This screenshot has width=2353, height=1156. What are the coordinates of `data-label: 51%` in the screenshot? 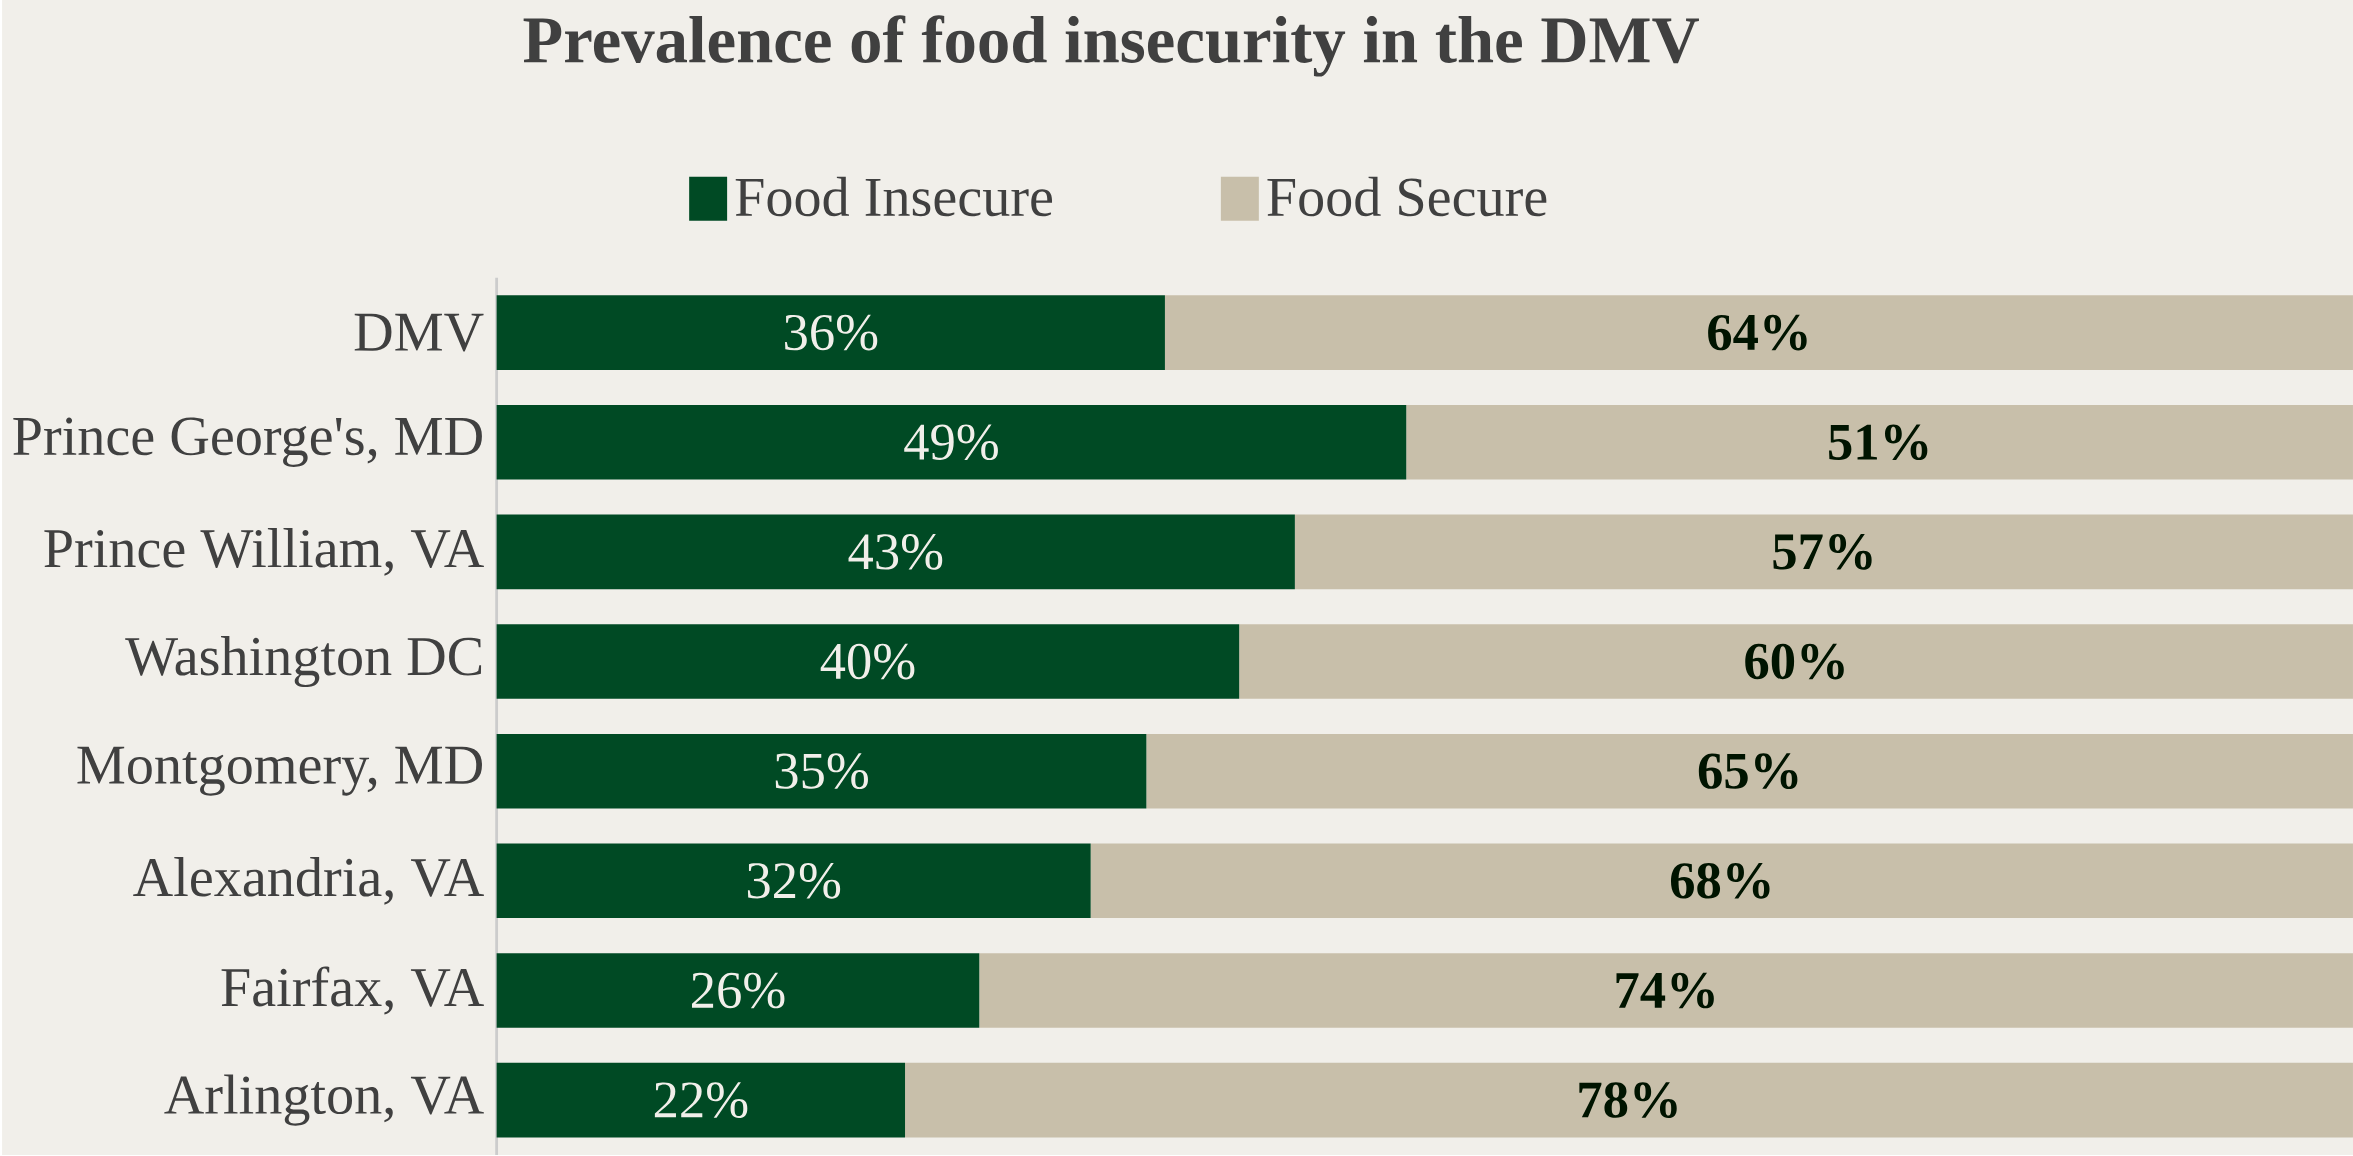 It's located at (1878, 442).